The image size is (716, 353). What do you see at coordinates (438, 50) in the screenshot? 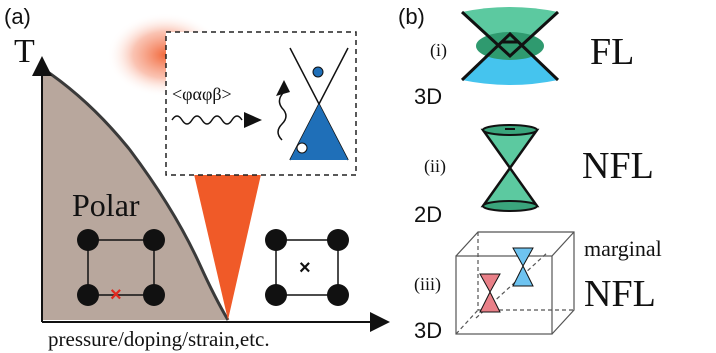
I see `row-index: (i)` at bounding box center [438, 50].